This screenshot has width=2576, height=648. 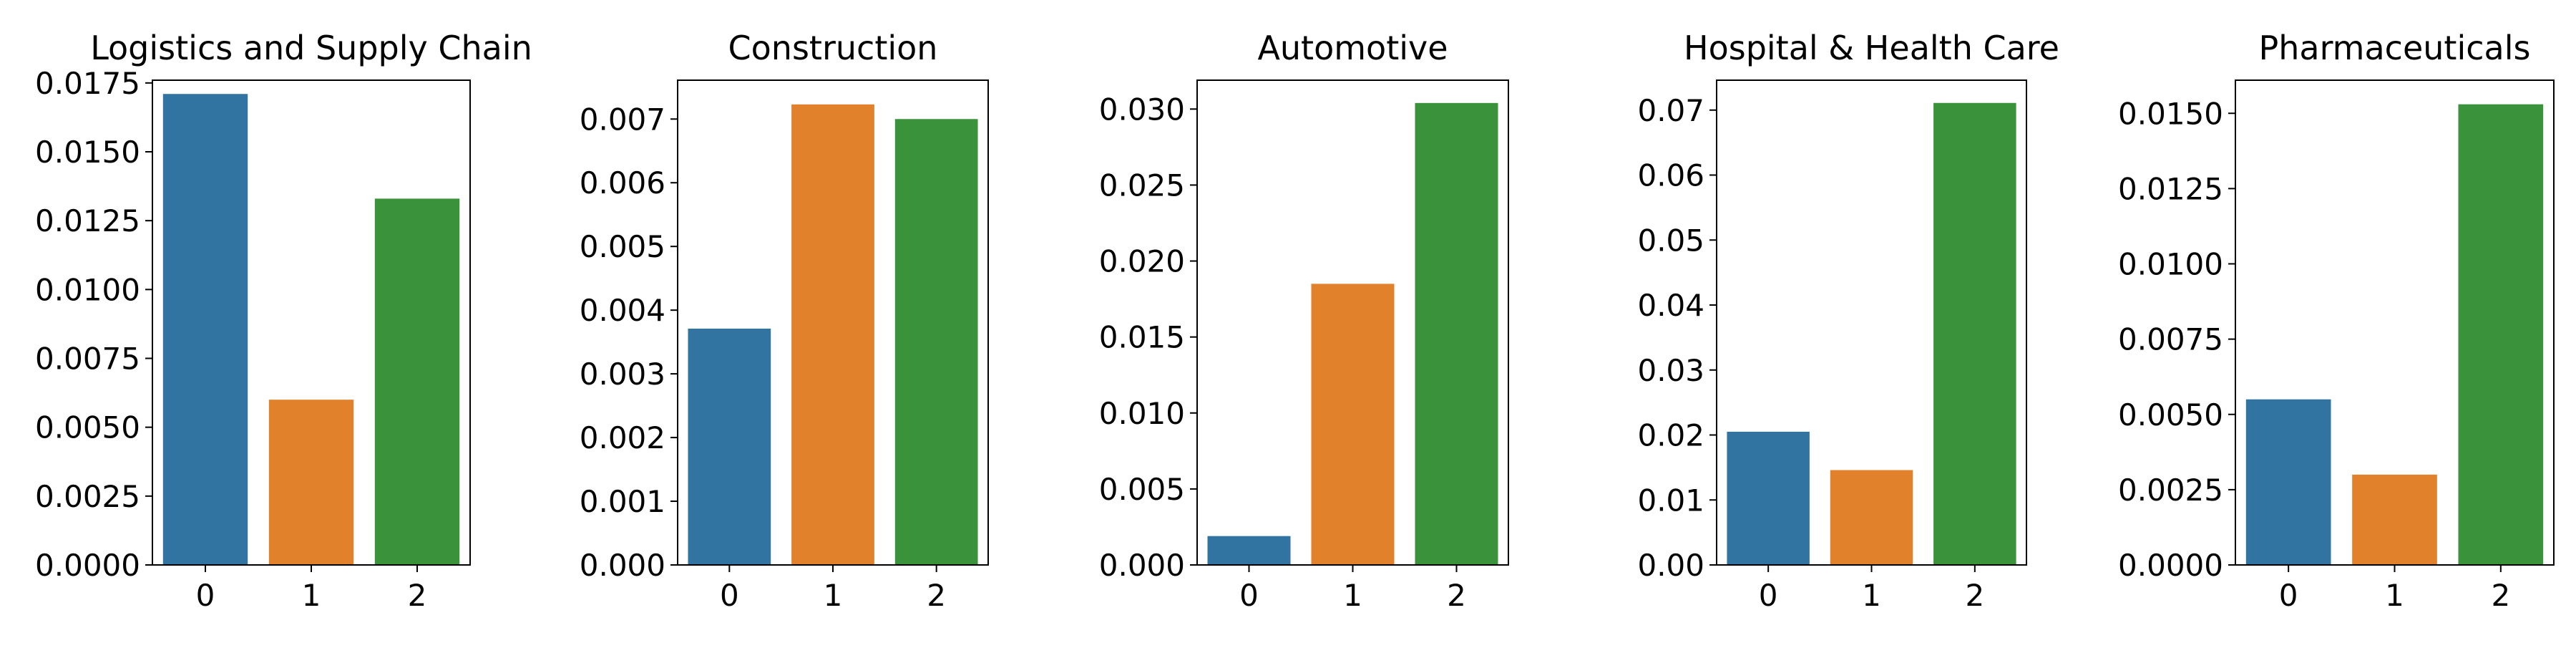 I want to click on y-tick-label: 0.04, so click(x=1670, y=306).